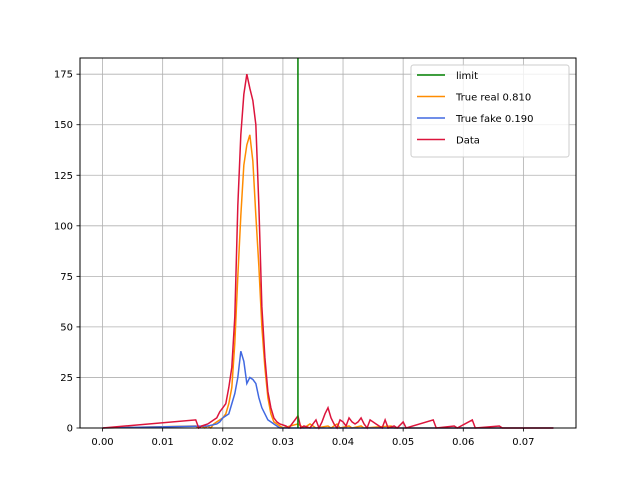 The image size is (640, 480). What do you see at coordinates (283, 442) in the screenshot?
I see `x-tick-label: 0.03` at bounding box center [283, 442].